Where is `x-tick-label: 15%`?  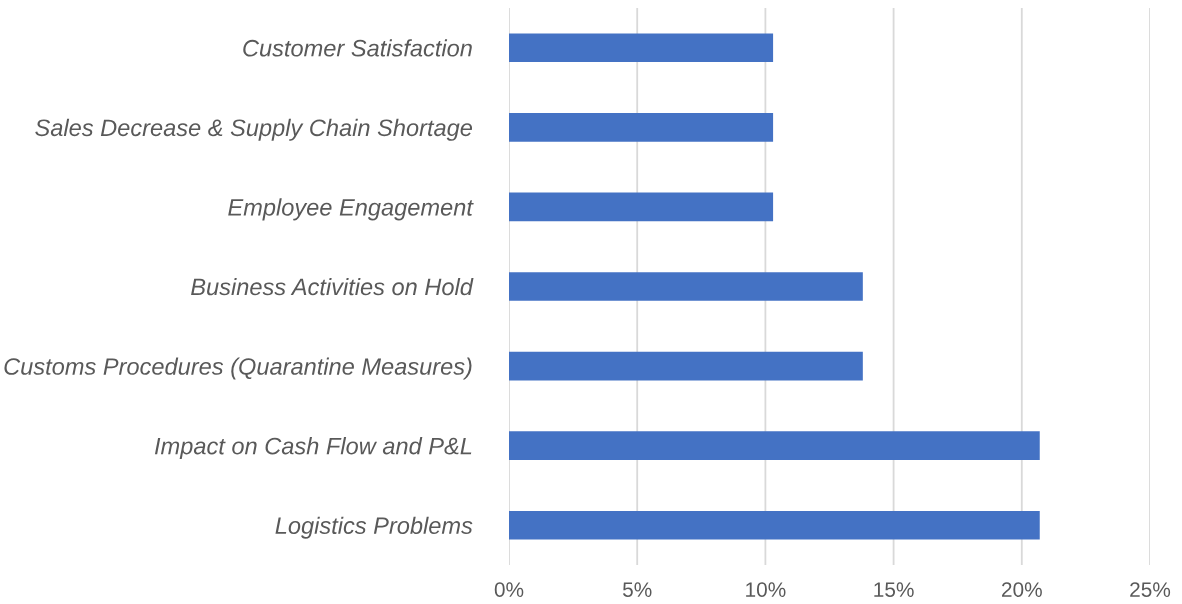 x-tick-label: 15% is located at coordinates (894, 589).